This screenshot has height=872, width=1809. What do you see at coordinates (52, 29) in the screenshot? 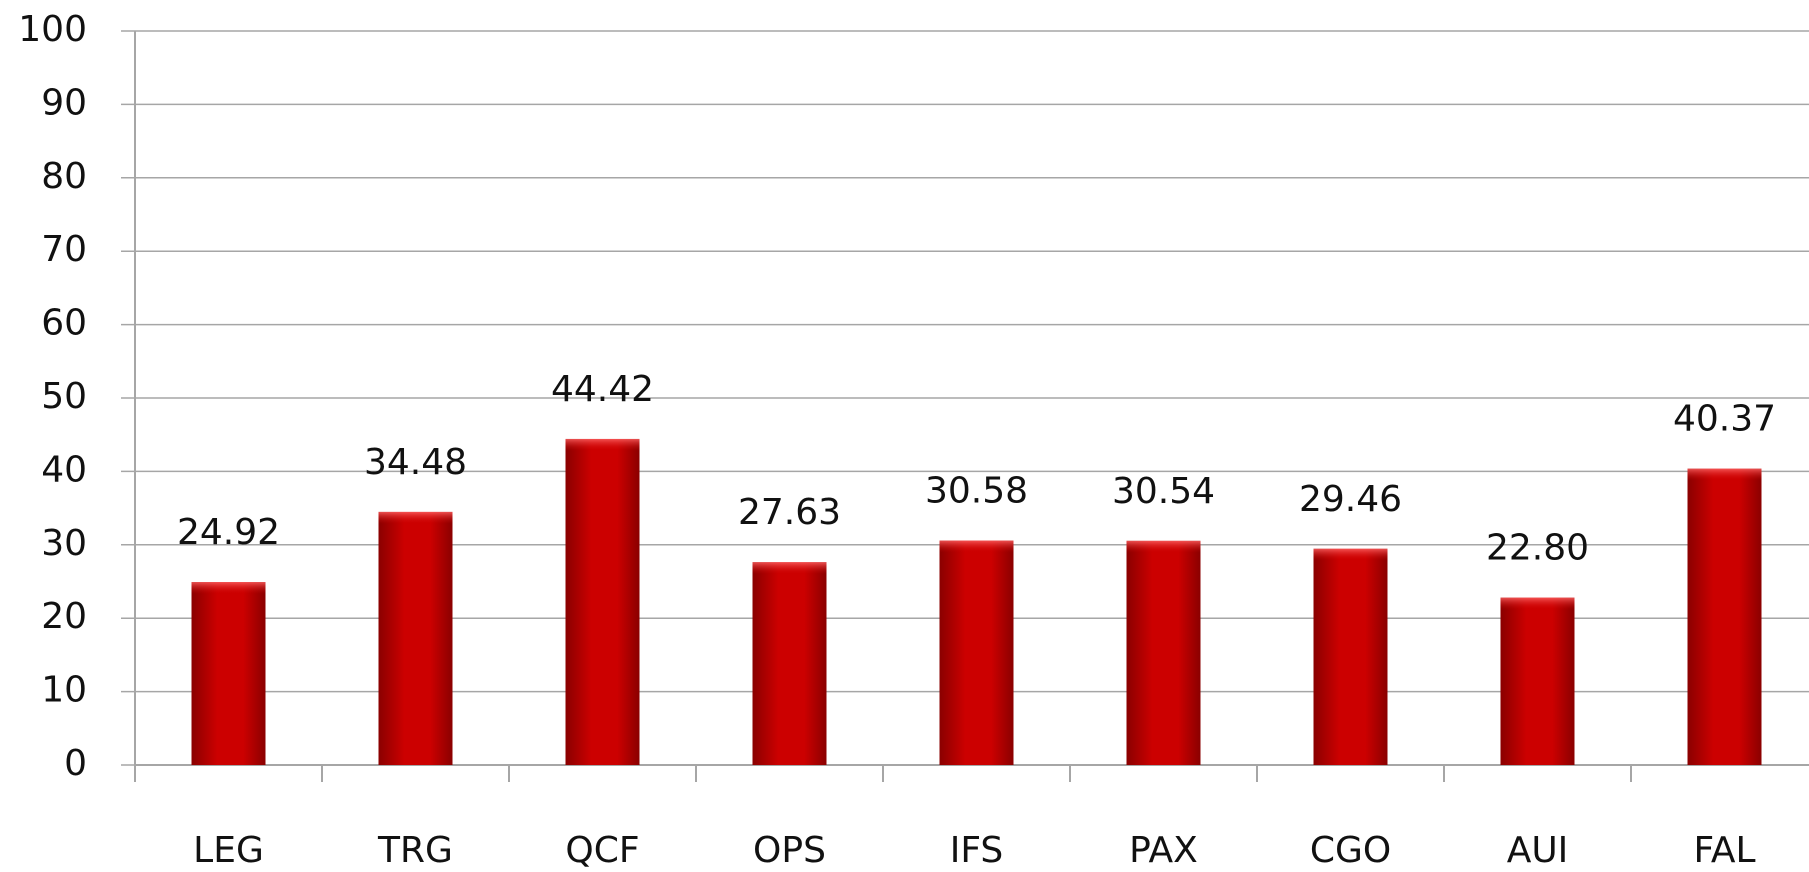
I see `y-tick-label: 100` at bounding box center [52, 29].